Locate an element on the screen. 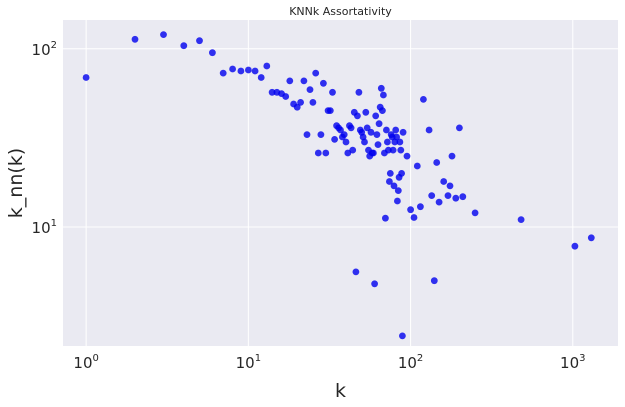 This screenshot has width=625, height=407. x-tick-label: 10⁰ is located at coordinates (85, 362).